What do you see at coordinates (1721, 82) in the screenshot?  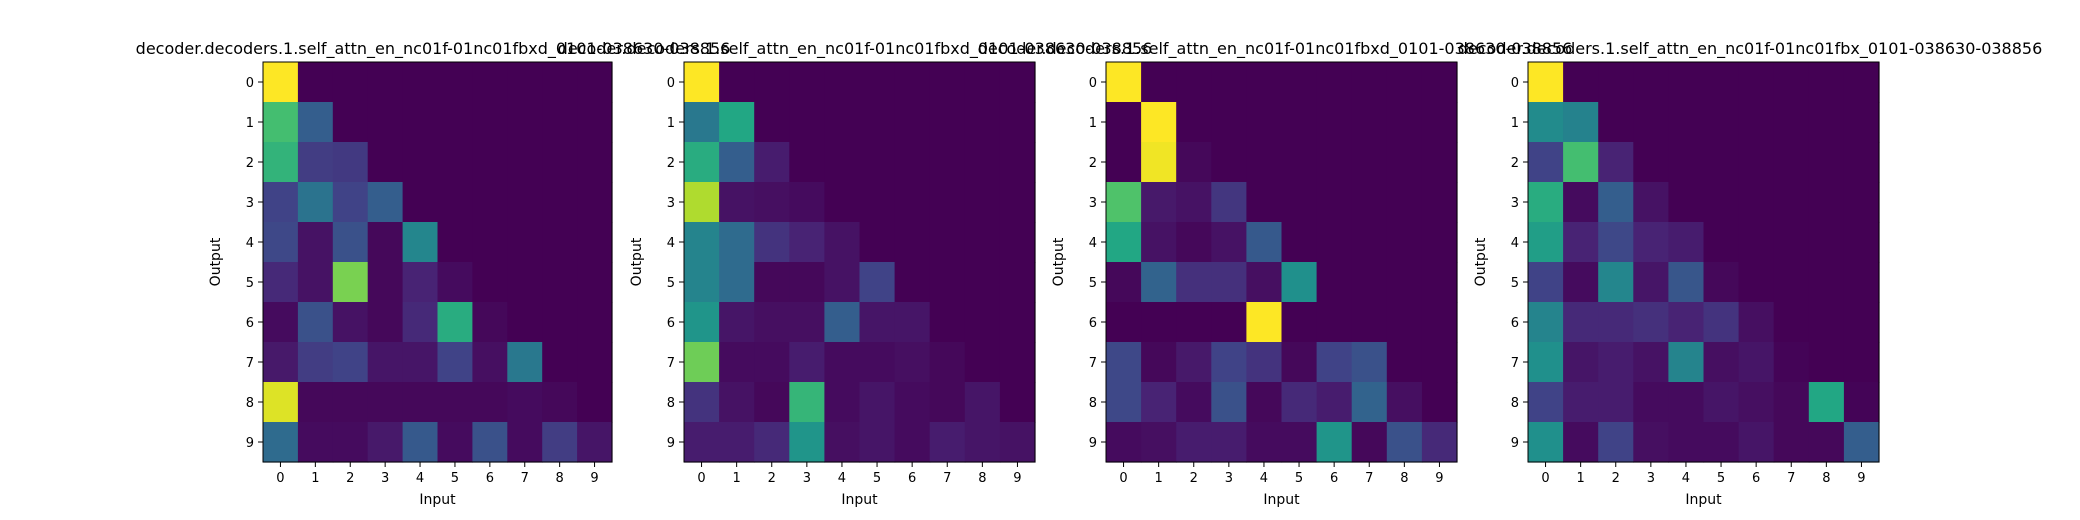 I see `heatmap-cell-r0-c5` at bounding box center [1721, 82].